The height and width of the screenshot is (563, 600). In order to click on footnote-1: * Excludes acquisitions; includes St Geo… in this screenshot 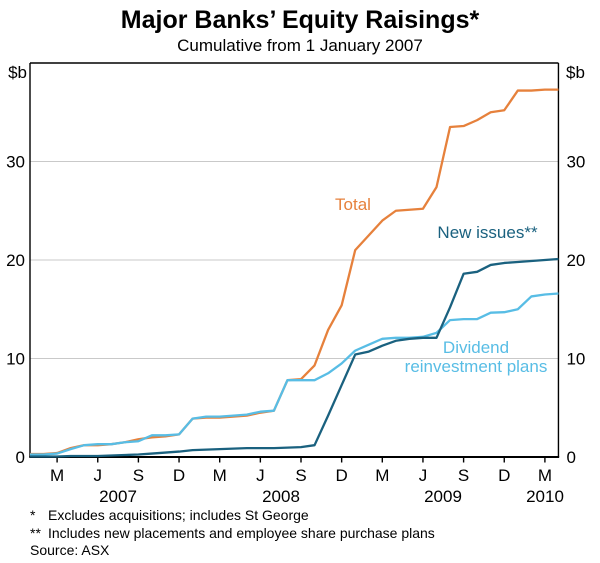, I will do `click(310, 516)`.